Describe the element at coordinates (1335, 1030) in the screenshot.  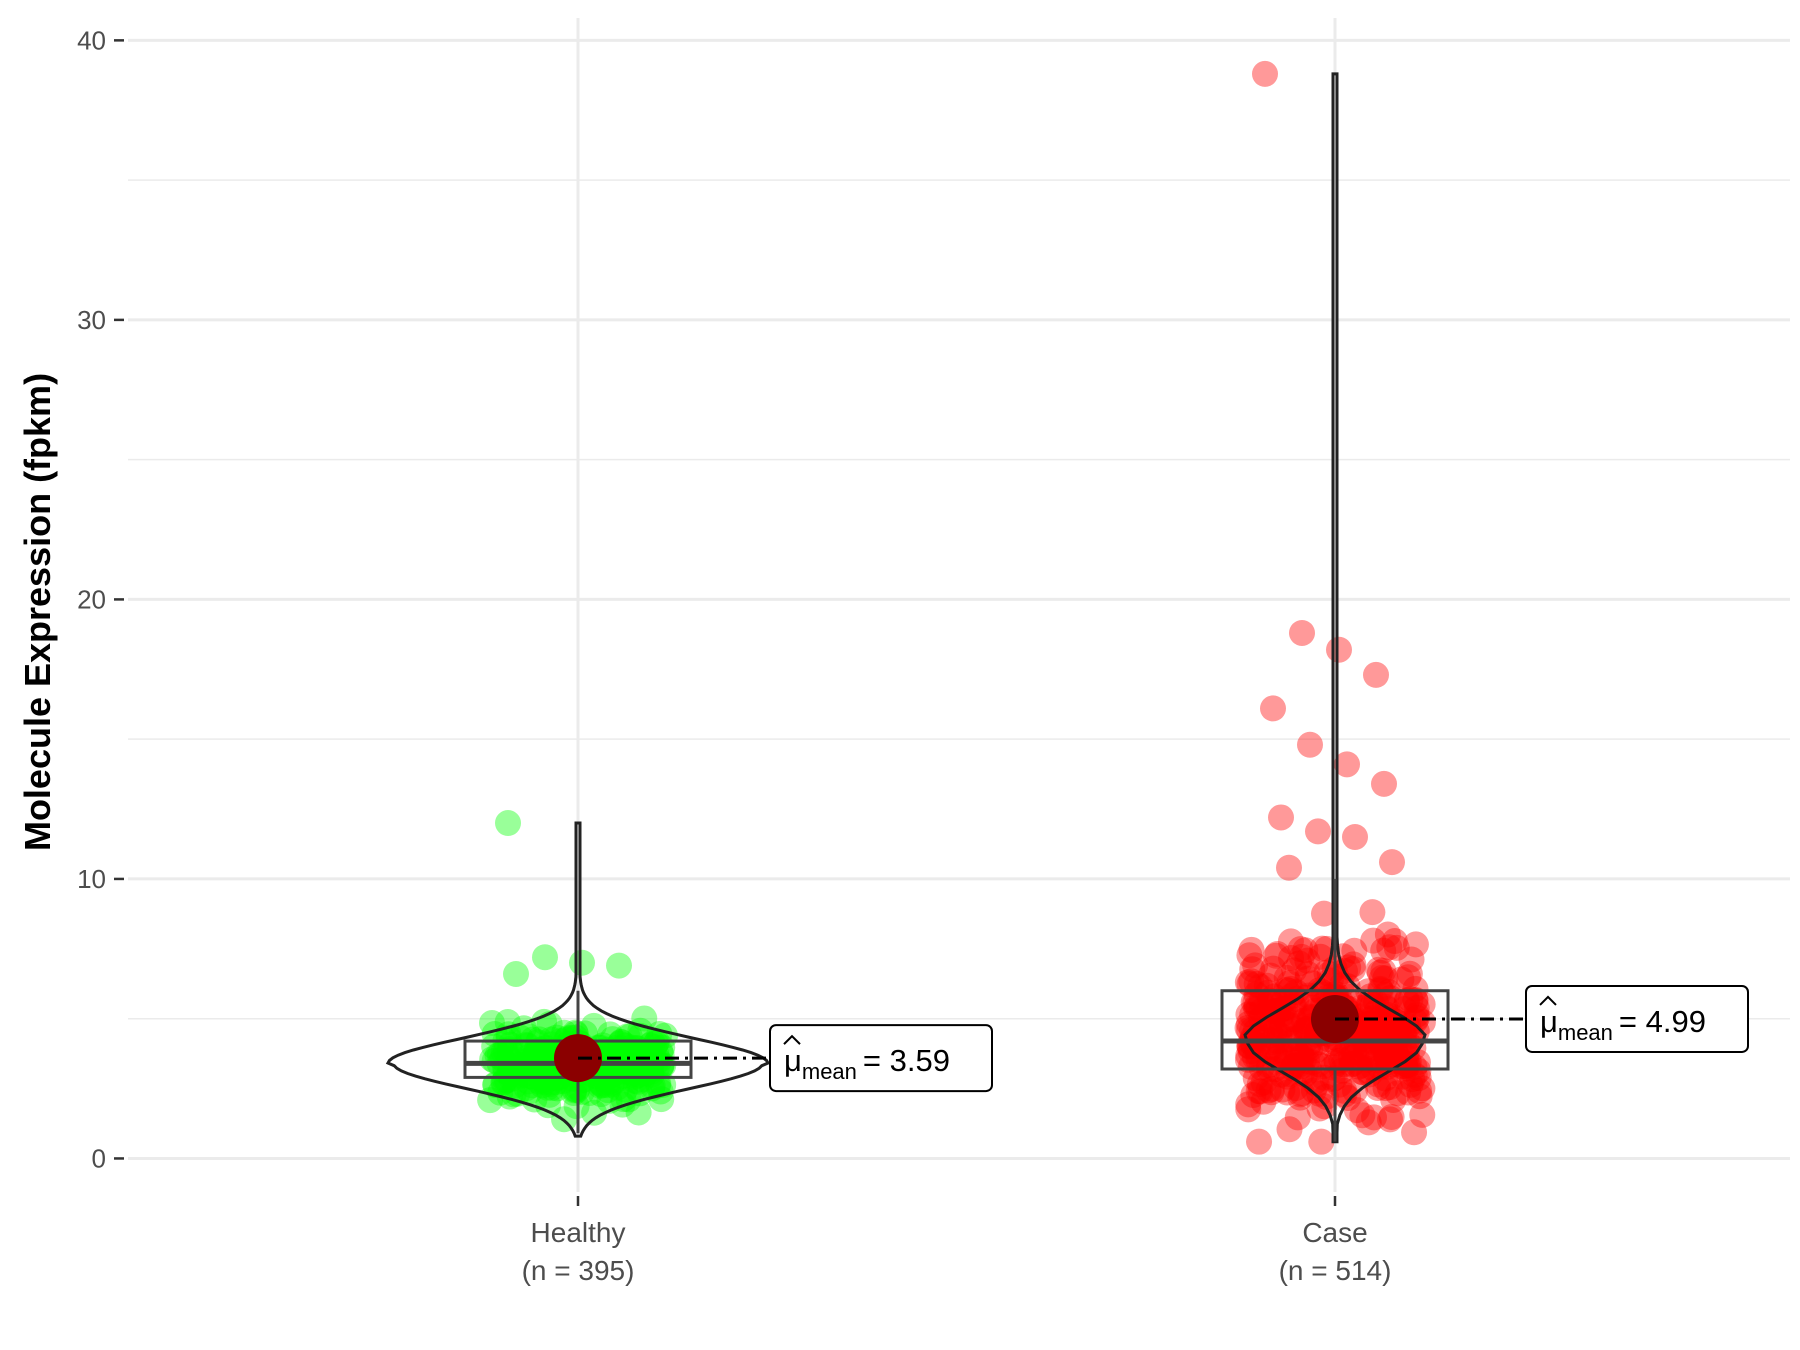
I see `case-box` at that location.